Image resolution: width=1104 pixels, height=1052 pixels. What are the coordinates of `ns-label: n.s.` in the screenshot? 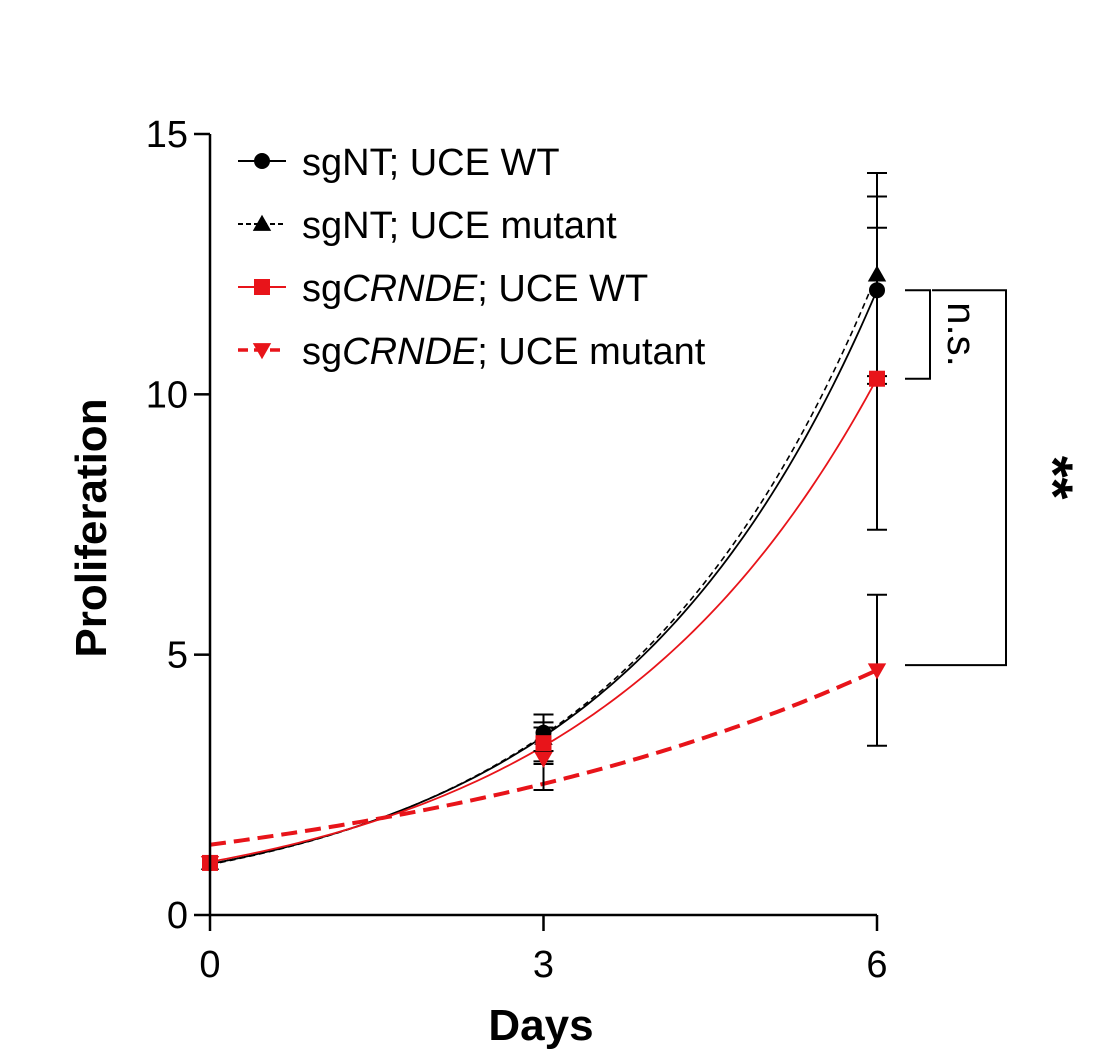 It's located at (961, 334).